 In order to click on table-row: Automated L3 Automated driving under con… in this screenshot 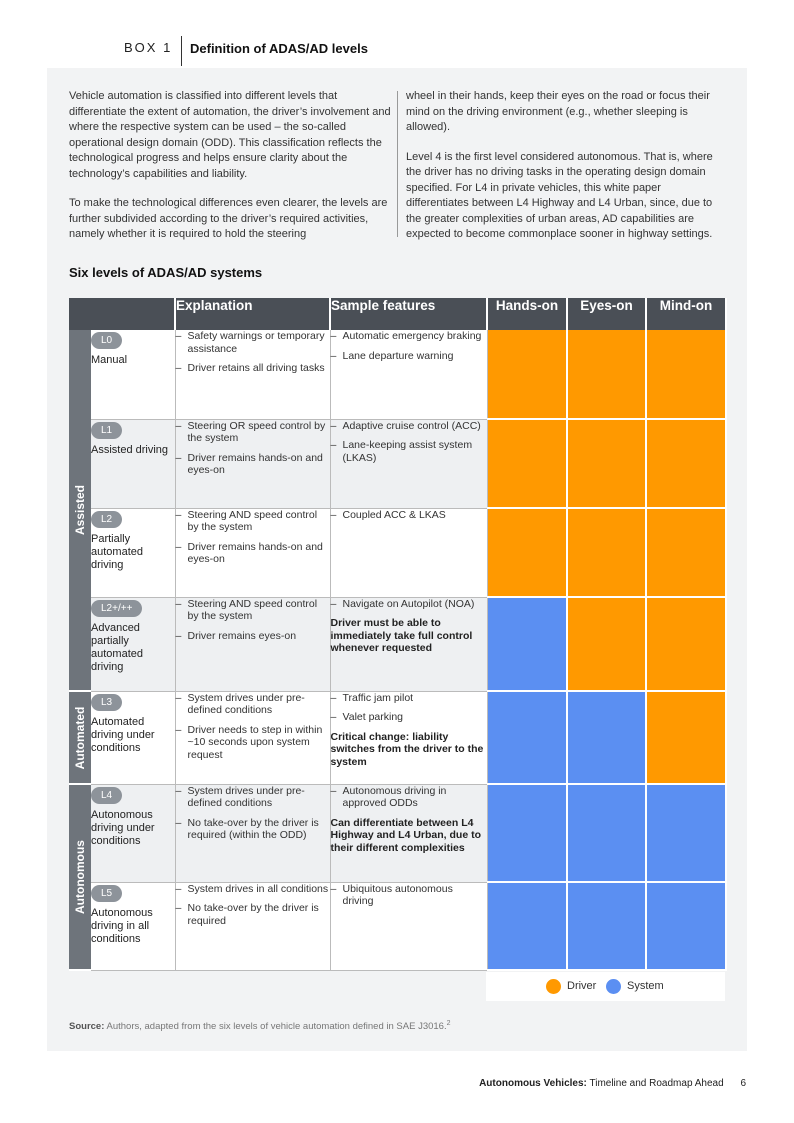, I will do `click(398, 738)`.